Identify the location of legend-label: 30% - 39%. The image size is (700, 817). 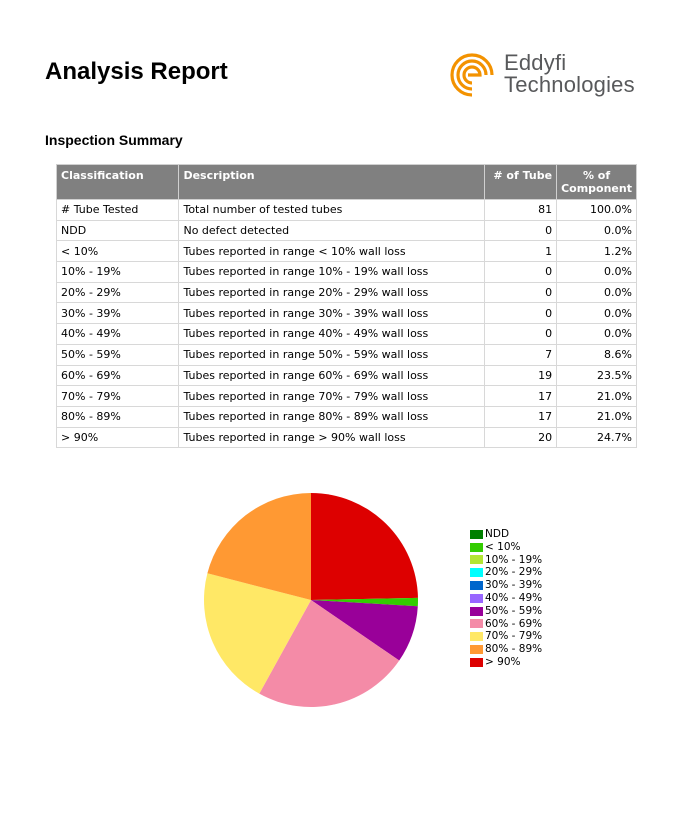
(514, 585).